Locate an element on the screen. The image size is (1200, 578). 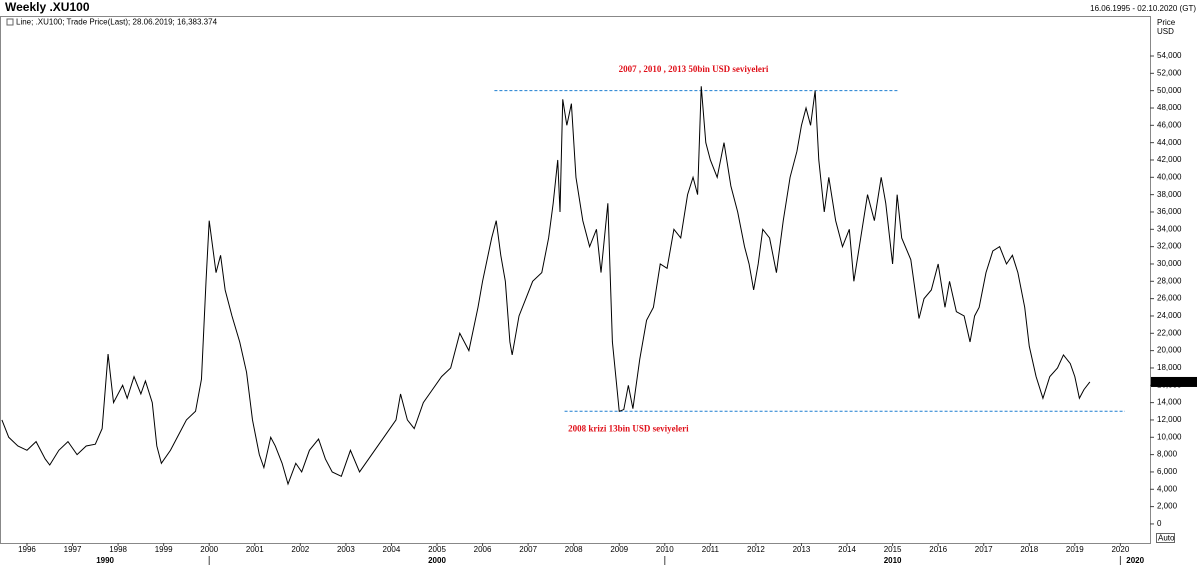
last-value-label: 16,383.374 is located at coordinates (1173, 381).